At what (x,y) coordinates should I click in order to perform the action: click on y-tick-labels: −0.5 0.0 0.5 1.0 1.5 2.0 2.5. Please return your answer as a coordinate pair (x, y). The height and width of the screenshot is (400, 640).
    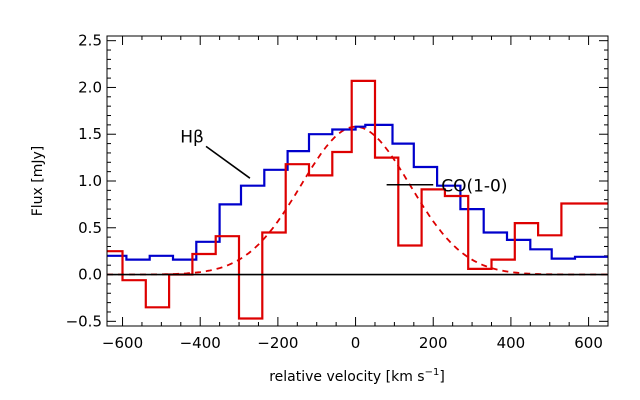
    Looking at the image, I should click on (84, 181).